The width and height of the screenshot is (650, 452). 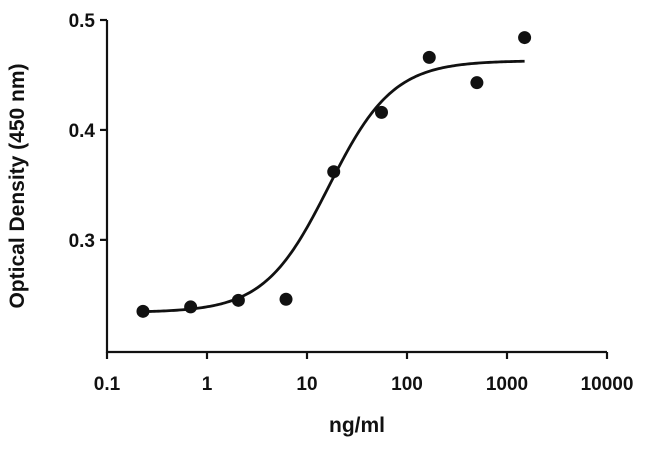 I want to click on x-tick-label: 1000, so click(x=507, y=384).